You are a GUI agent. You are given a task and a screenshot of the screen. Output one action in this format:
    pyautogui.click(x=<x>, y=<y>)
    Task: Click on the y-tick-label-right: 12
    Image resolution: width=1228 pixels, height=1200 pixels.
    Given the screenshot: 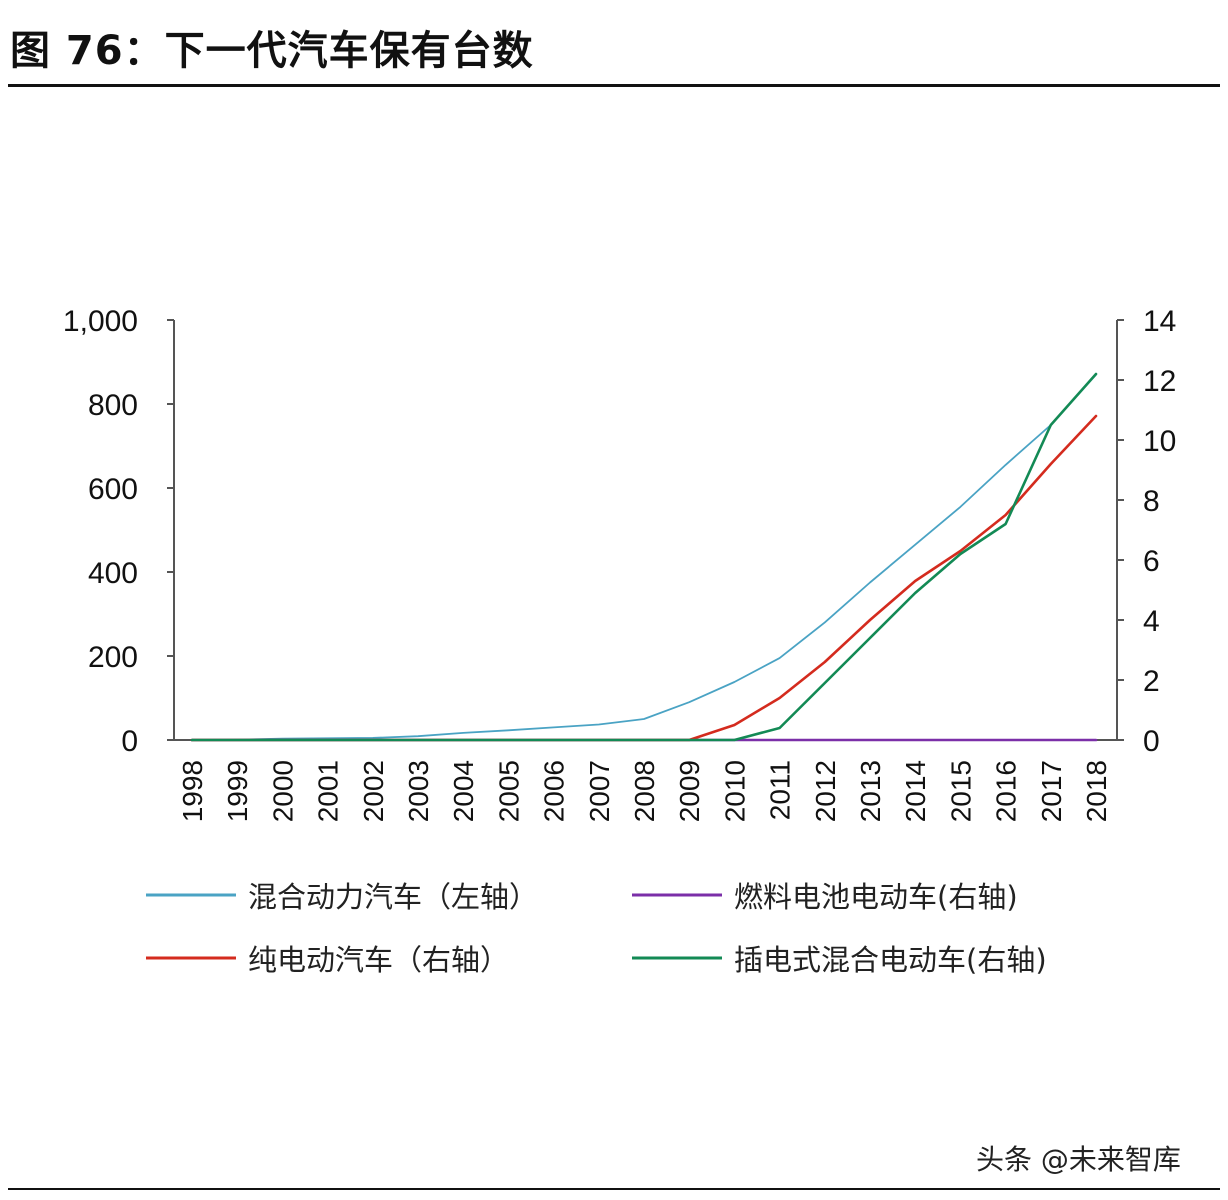 What is the action you would take?
    pyautogui.click(x=1159, y=381)
    